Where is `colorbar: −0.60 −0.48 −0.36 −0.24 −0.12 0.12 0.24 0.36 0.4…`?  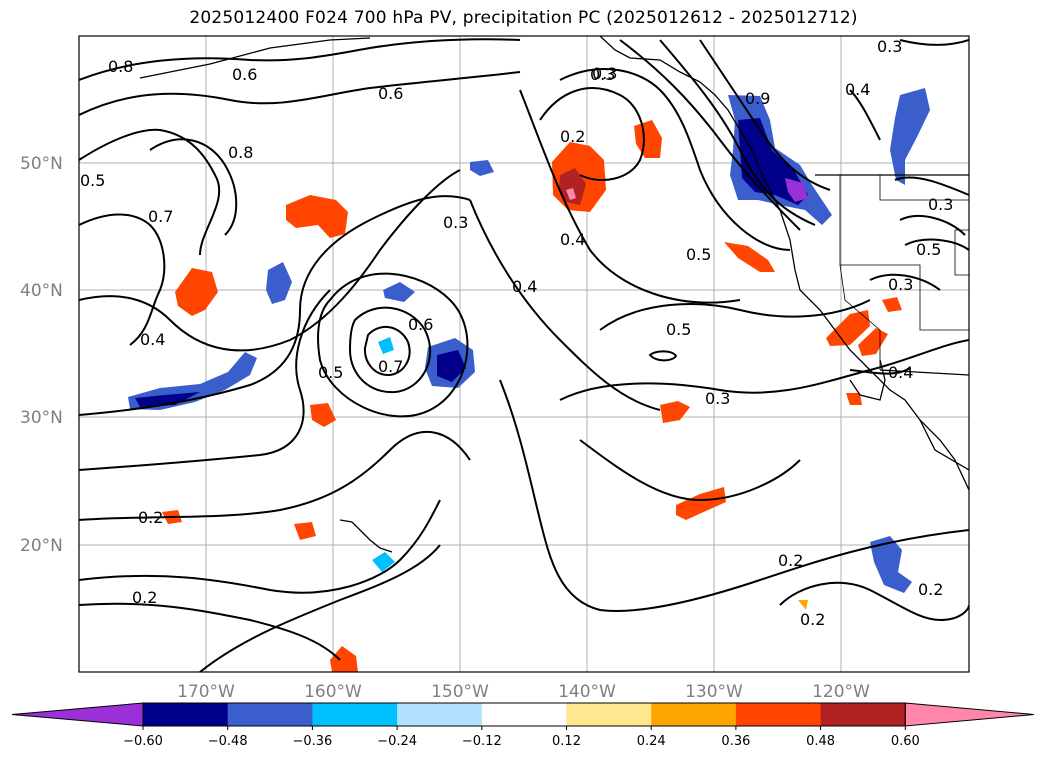 colorbar: −0.60 −0.48 −0.36 −0.24 −0.12 0.12 0.24 0.36 0.4… is located at coordinates (523, 725).